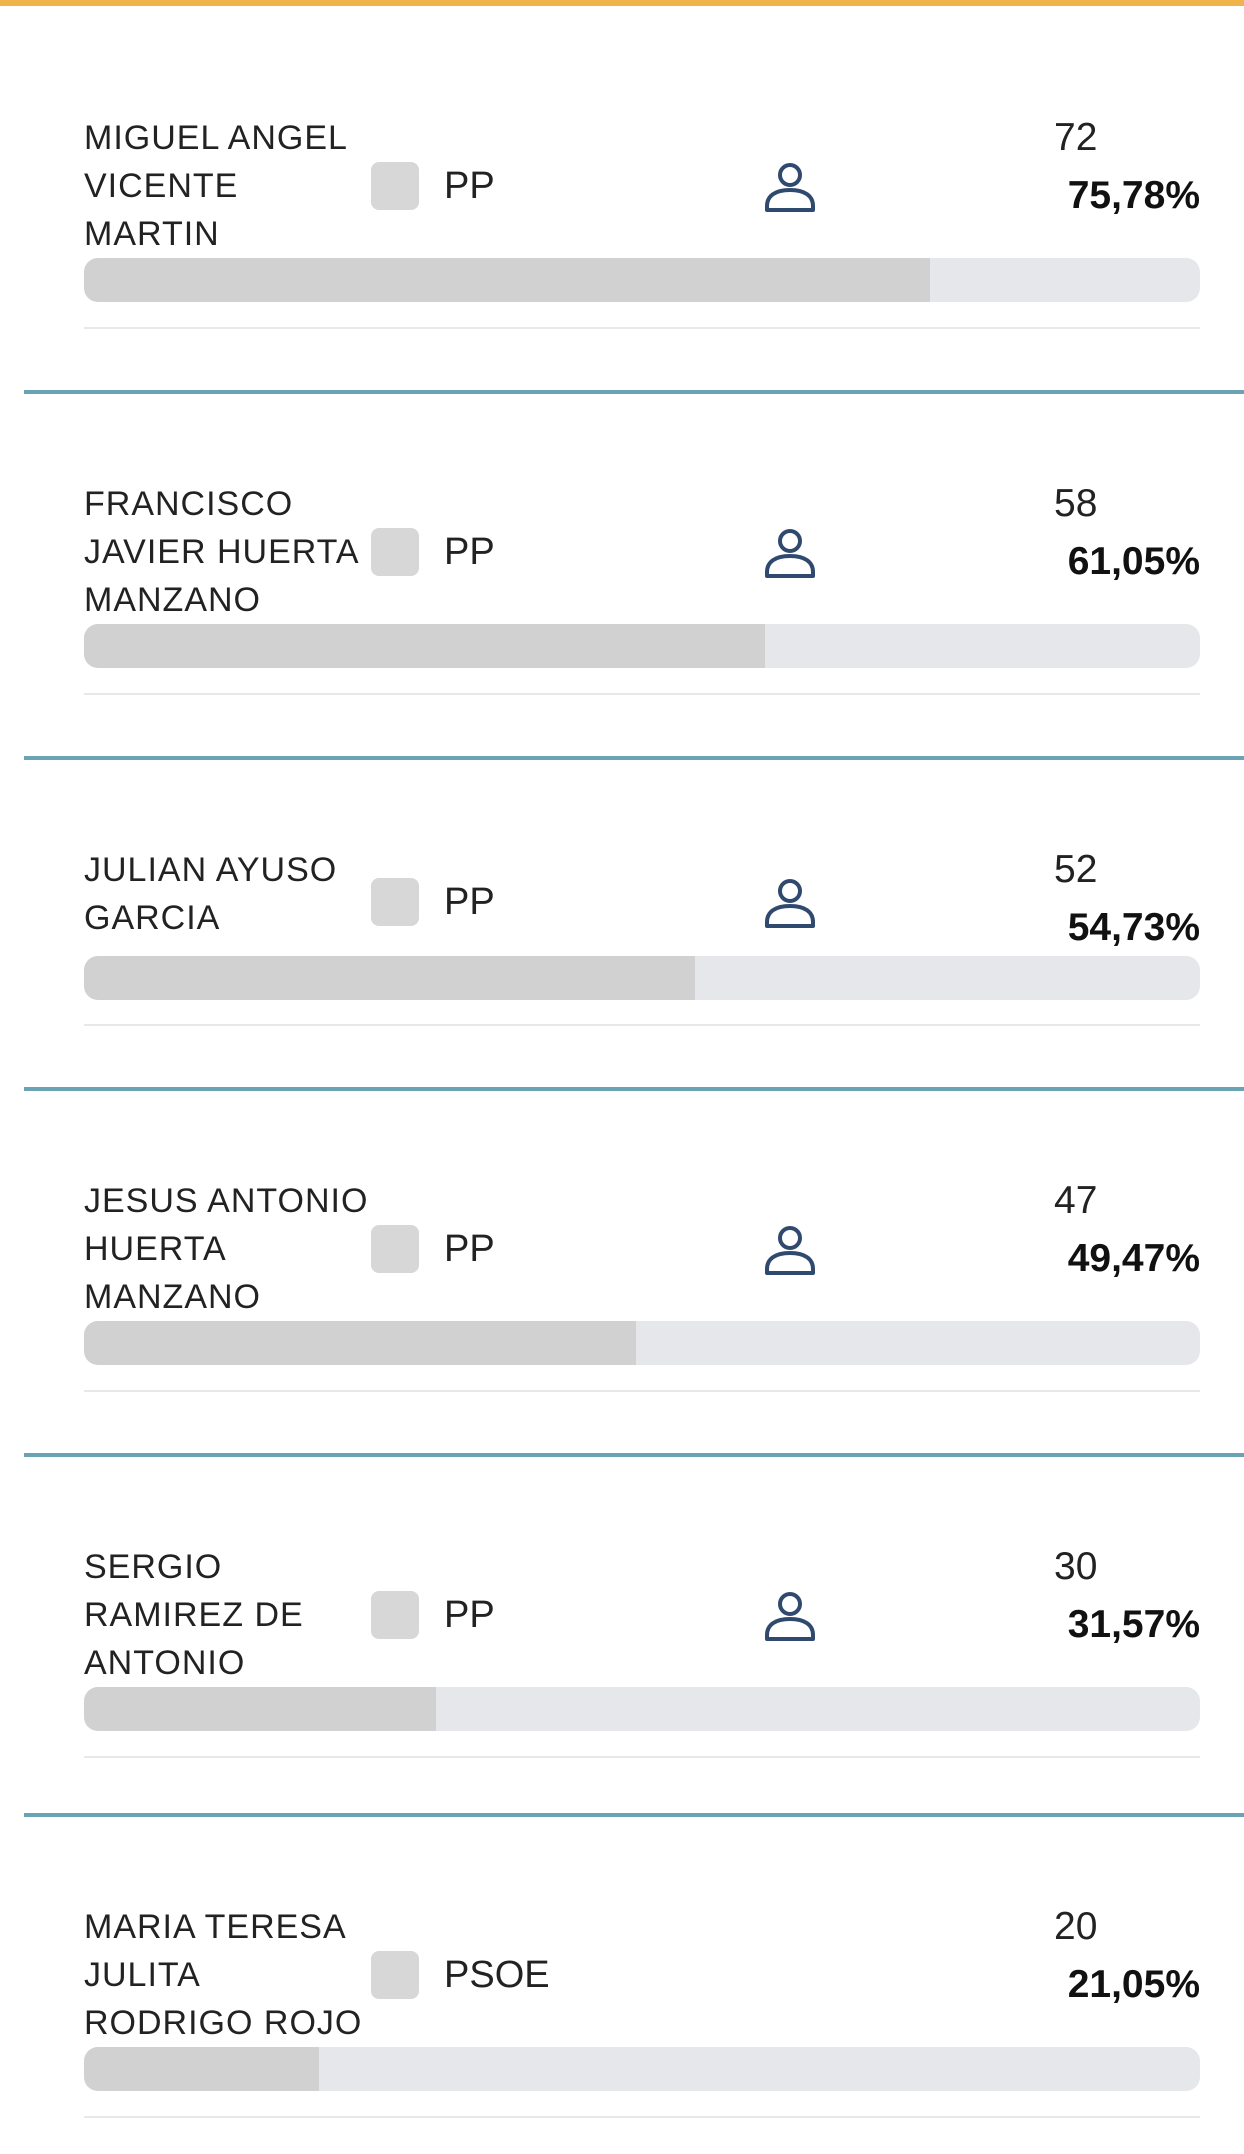 This screenshot has width=1244, height=2154. I want to click on candidate-name-line: ANTONIO, so click(165, 1663).